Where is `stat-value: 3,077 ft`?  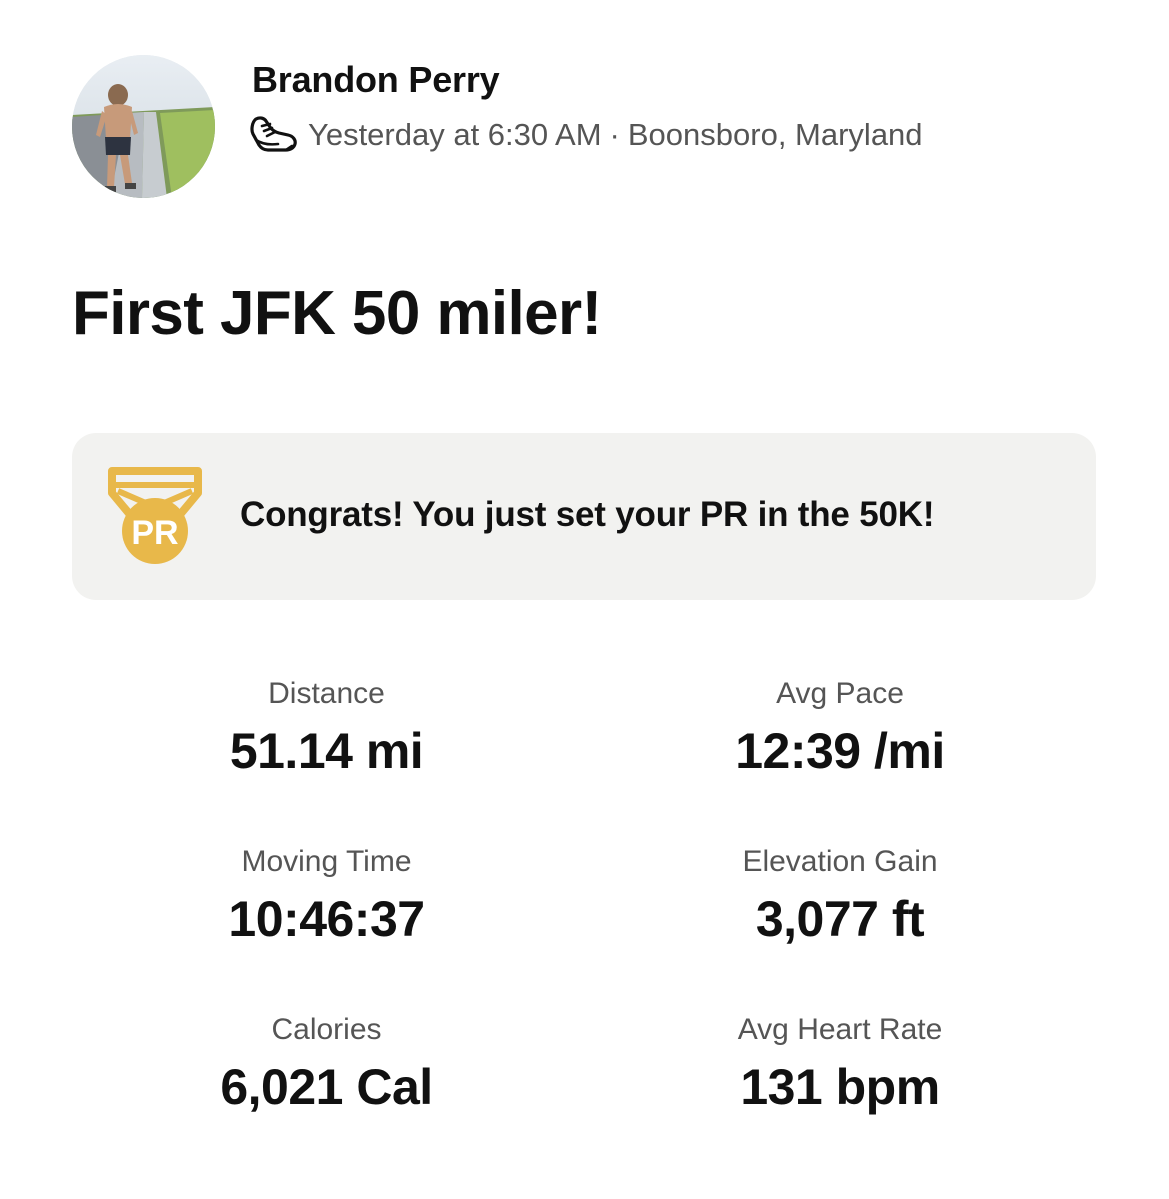
stat-value: 3,077 ft is located at coordinates (840, 919).